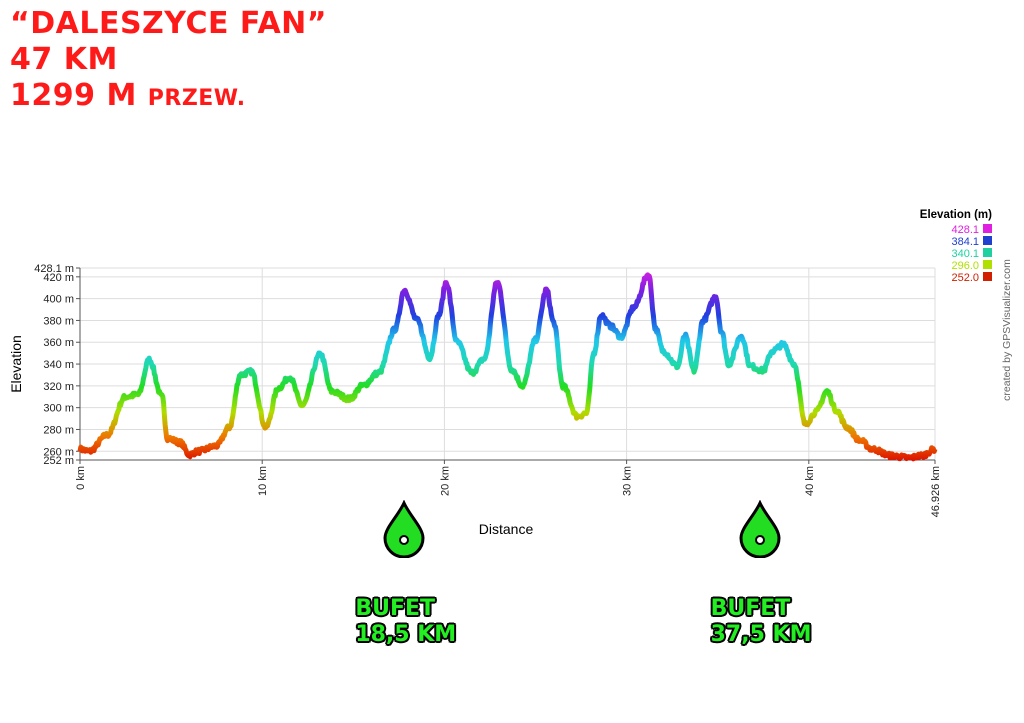 This screenshot has width=1024, height=723. Describe the element at coordinates (965, 230) in the screenshot. I see `legend-entry-label: 428.1` at that location.